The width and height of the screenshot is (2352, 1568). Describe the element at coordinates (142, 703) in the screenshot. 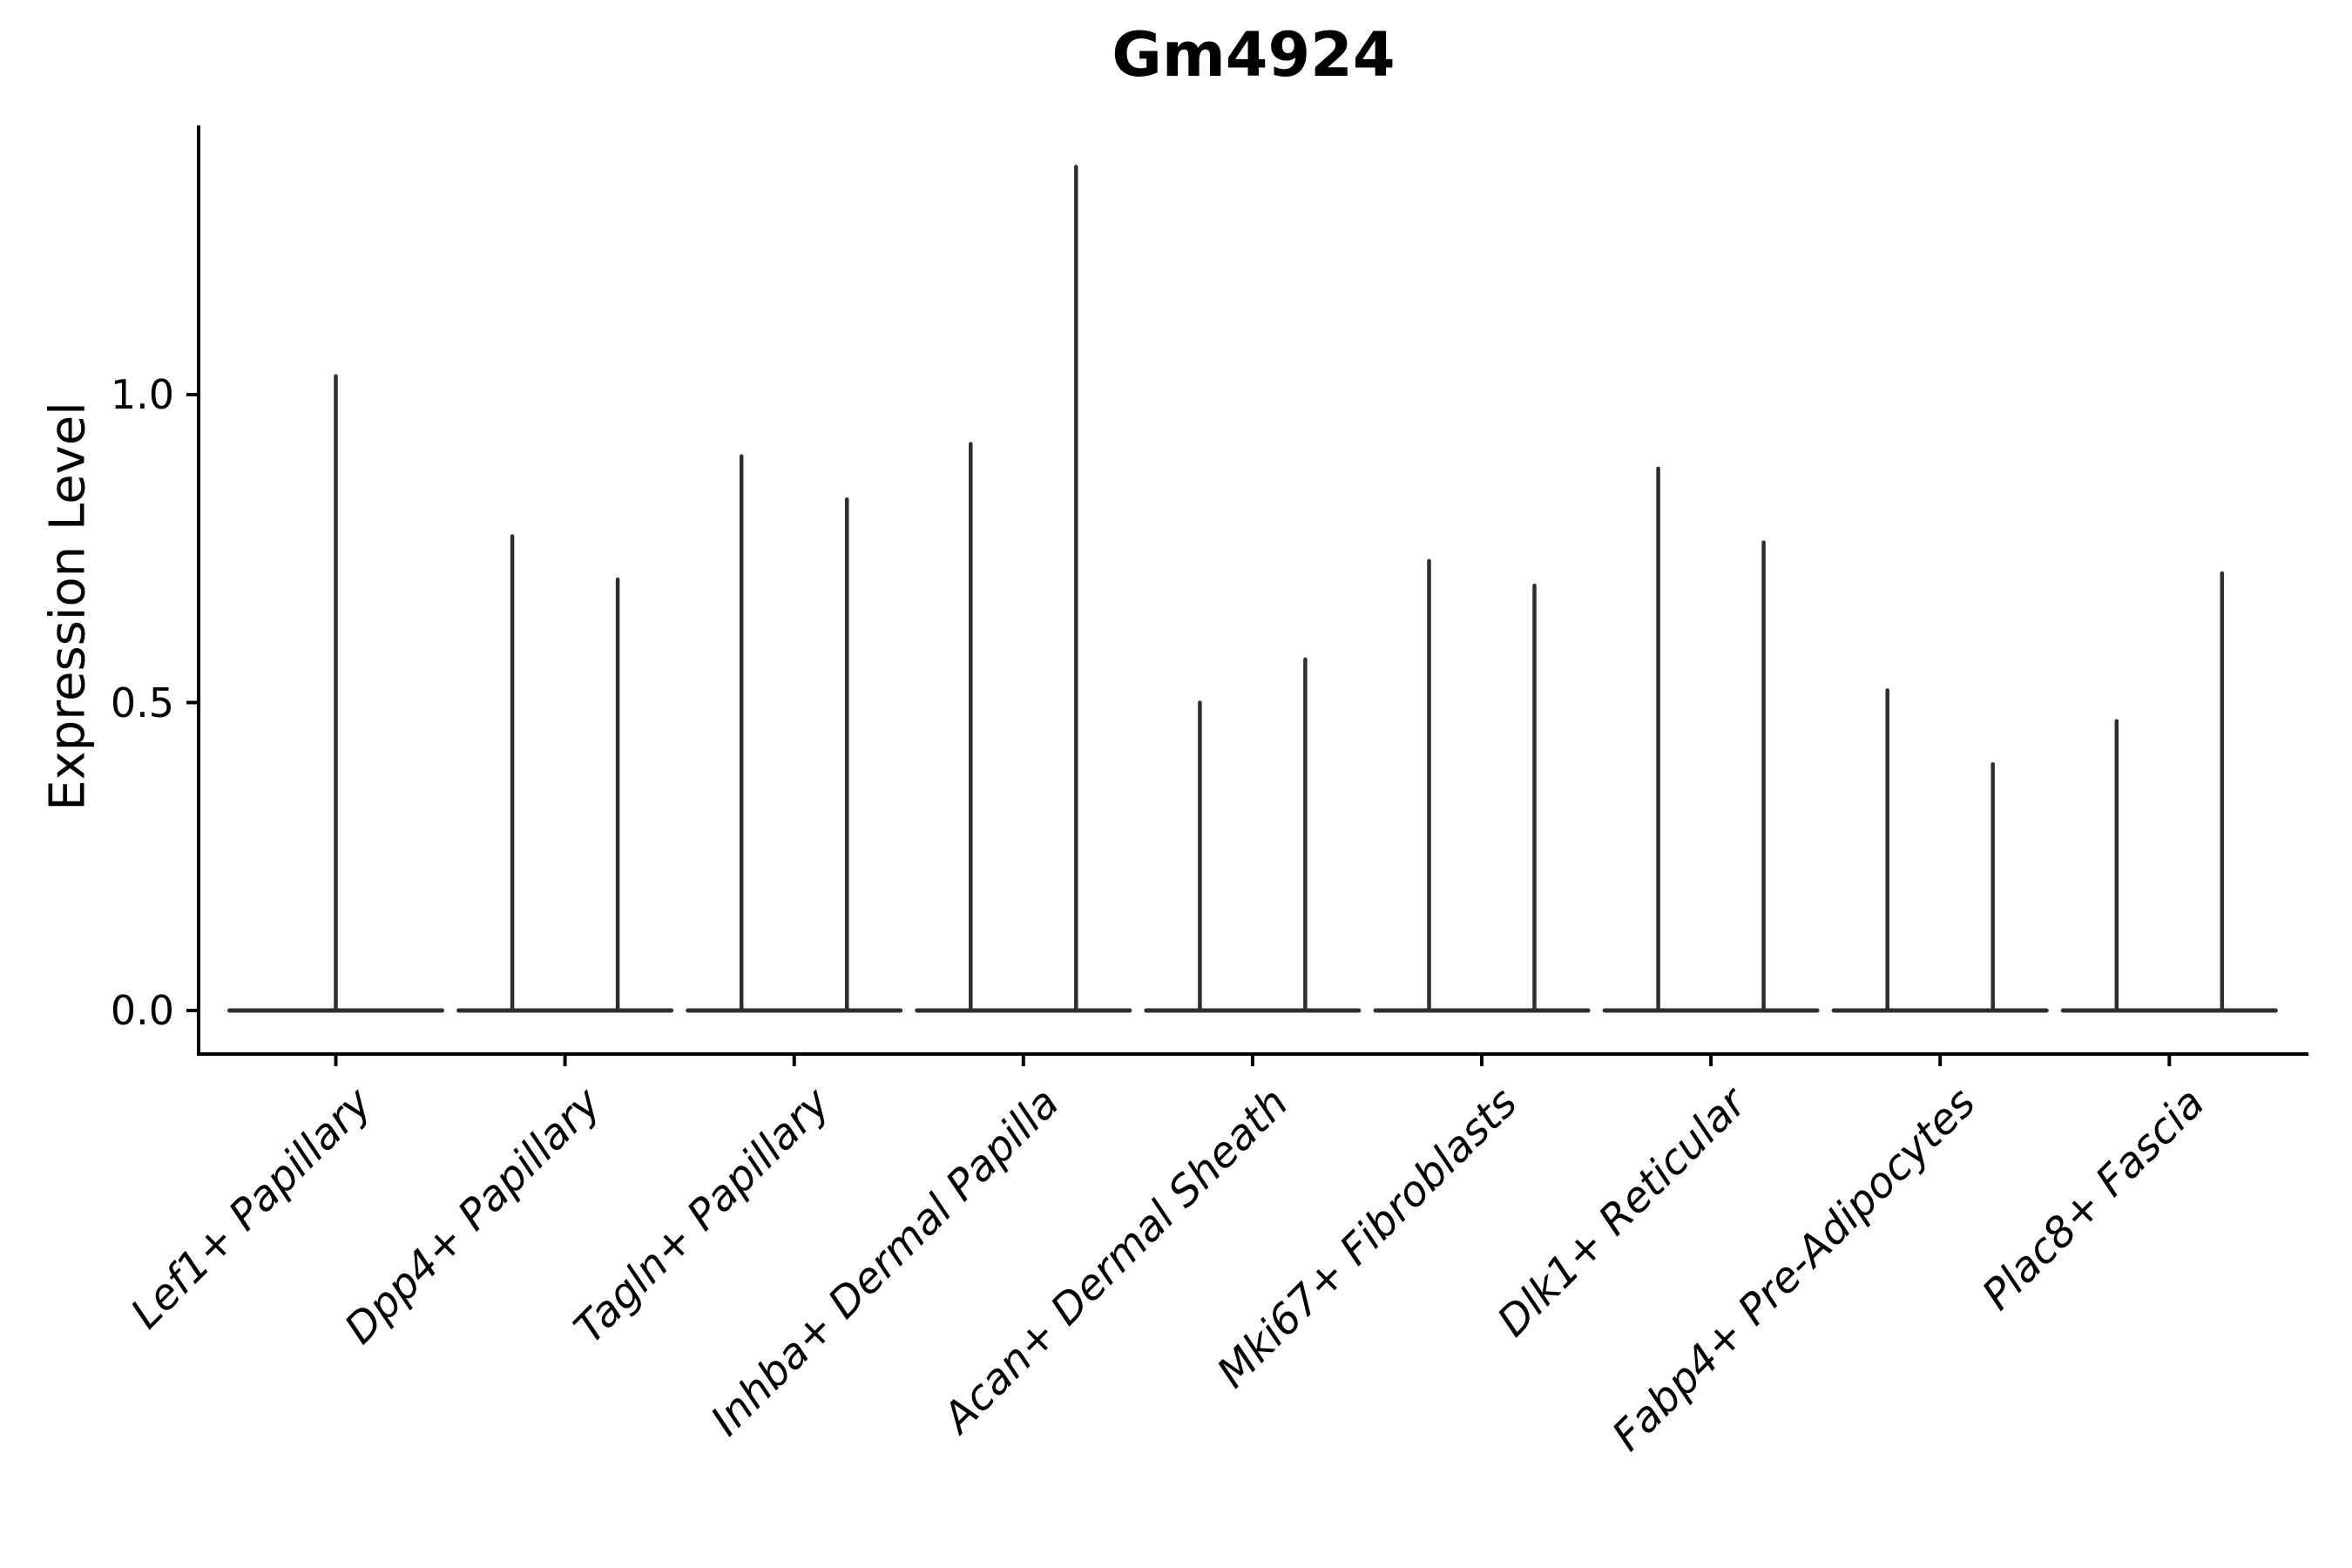

I see `y-tick-label-0.5: 0.5` at that location.